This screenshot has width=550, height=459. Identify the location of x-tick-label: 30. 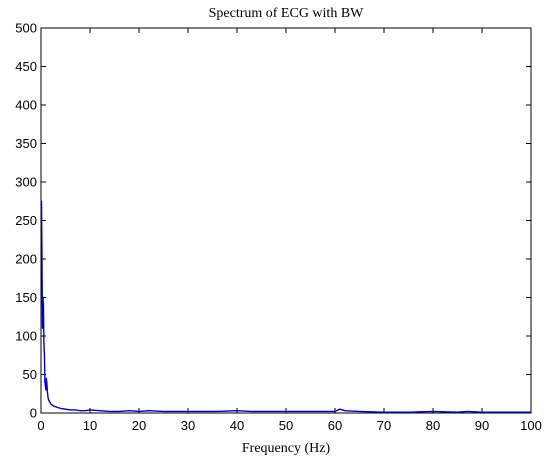
(188, 425).